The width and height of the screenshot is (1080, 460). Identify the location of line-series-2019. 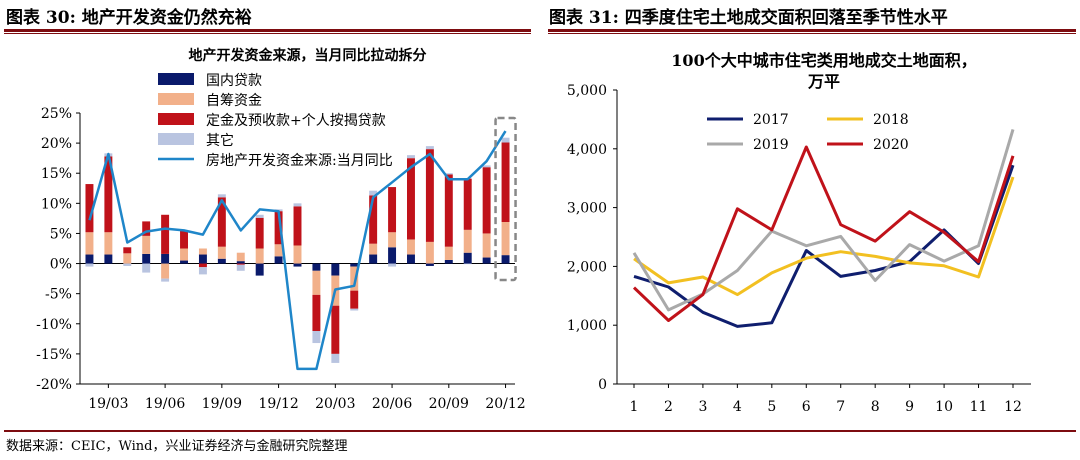
(823, 220).